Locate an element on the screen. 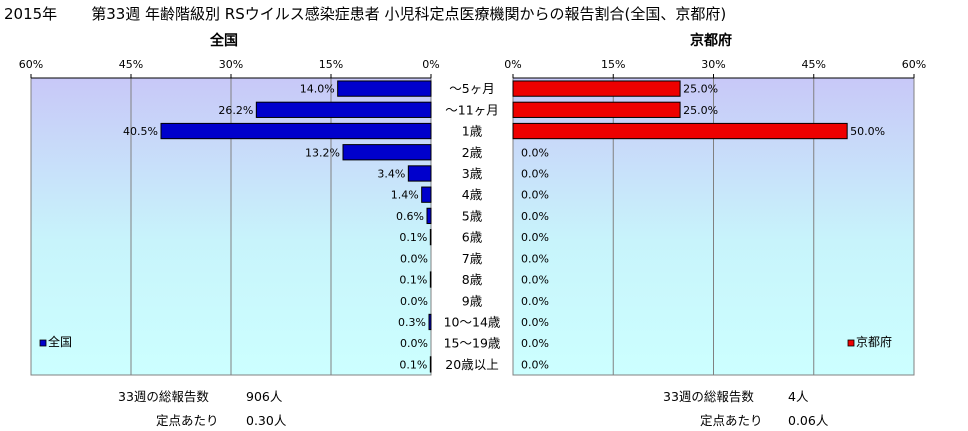 The image size is (968, 431). data-label: 13.2% is located at coordinates (322, 152).